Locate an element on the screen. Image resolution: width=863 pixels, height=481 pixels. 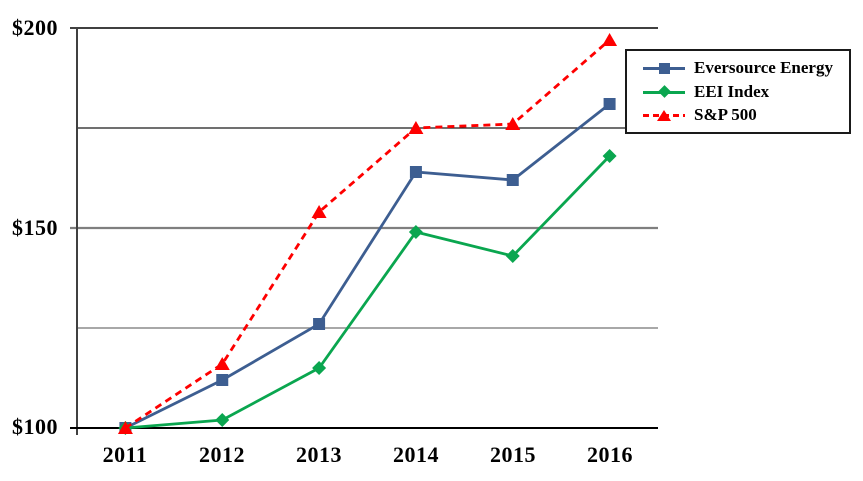
legend-item-eei-index: EEI Index is located at coordinates (743, 92).